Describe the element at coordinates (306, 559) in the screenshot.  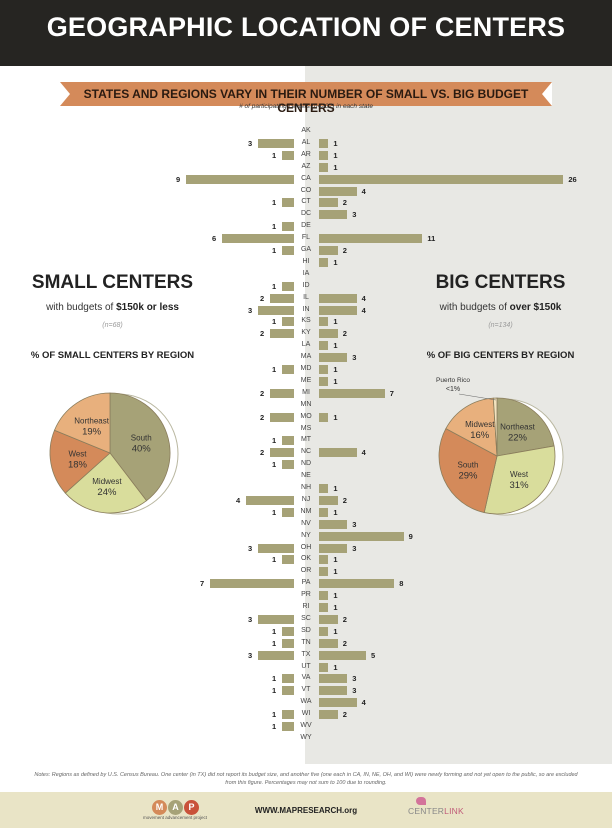
I see `state-label: OK` at that location.